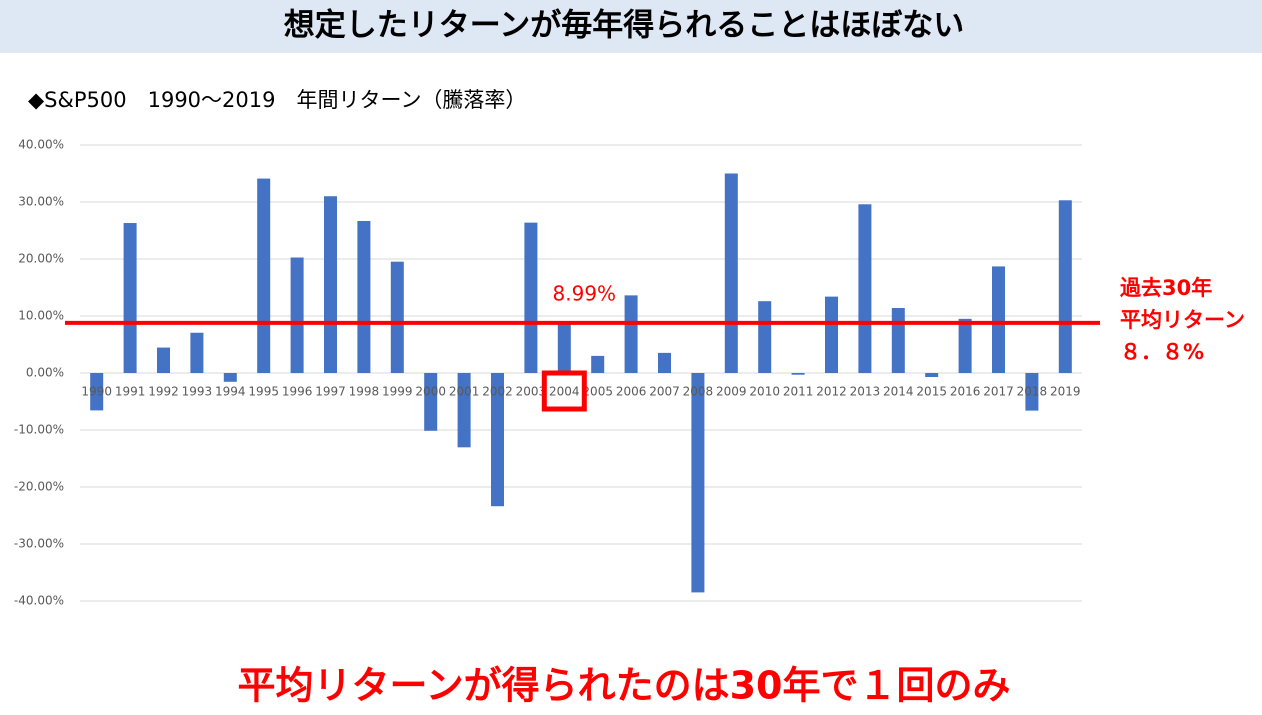 Image resolution: width=1262 pixels, height=715 pixels. Describe the element at coordinates (698, 392) in the screenshot. I see `x-tick-label: 2008` at that location.